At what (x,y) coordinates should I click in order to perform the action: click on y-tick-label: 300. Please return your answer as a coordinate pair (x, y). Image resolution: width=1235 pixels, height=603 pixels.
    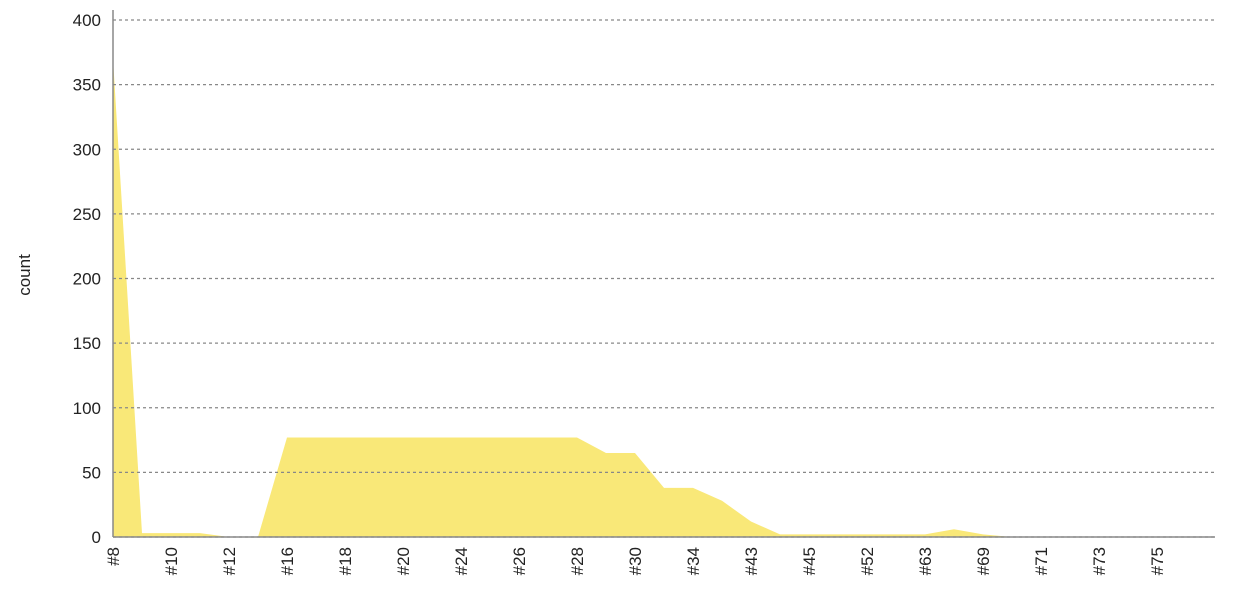
    Looking at the image, I should click on (87, 149).